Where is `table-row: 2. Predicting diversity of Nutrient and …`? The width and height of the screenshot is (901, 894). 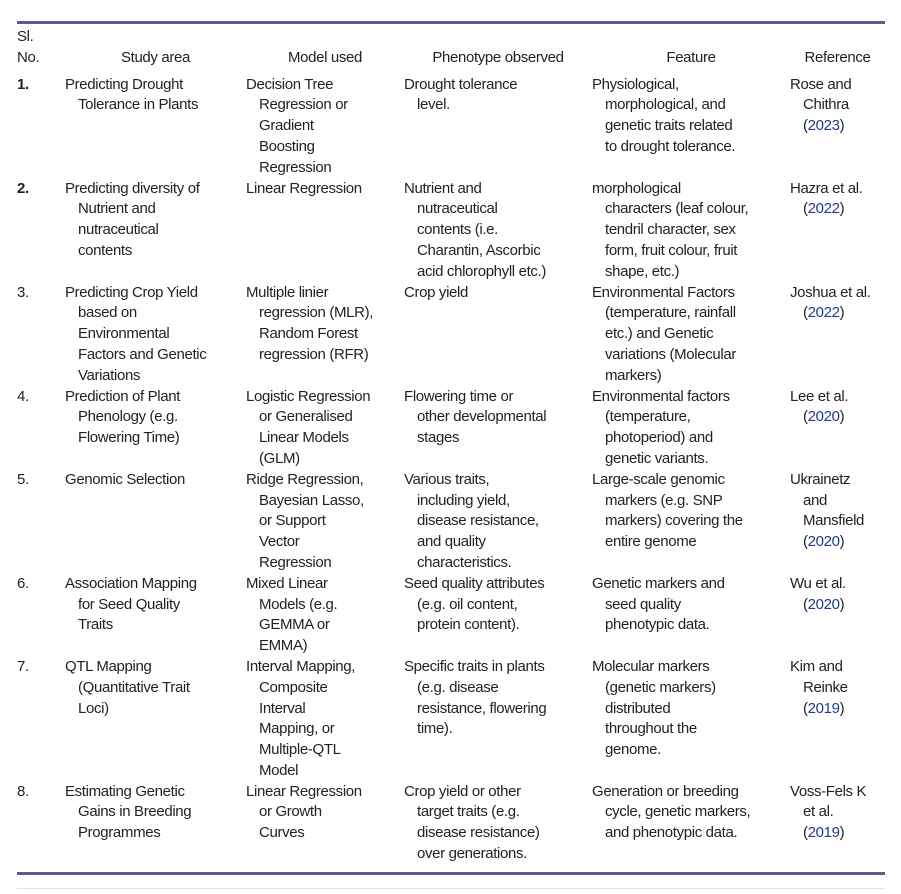 table-row: 2. Predicting diversity of Nutrient and … is located at coordinates (451, 231).